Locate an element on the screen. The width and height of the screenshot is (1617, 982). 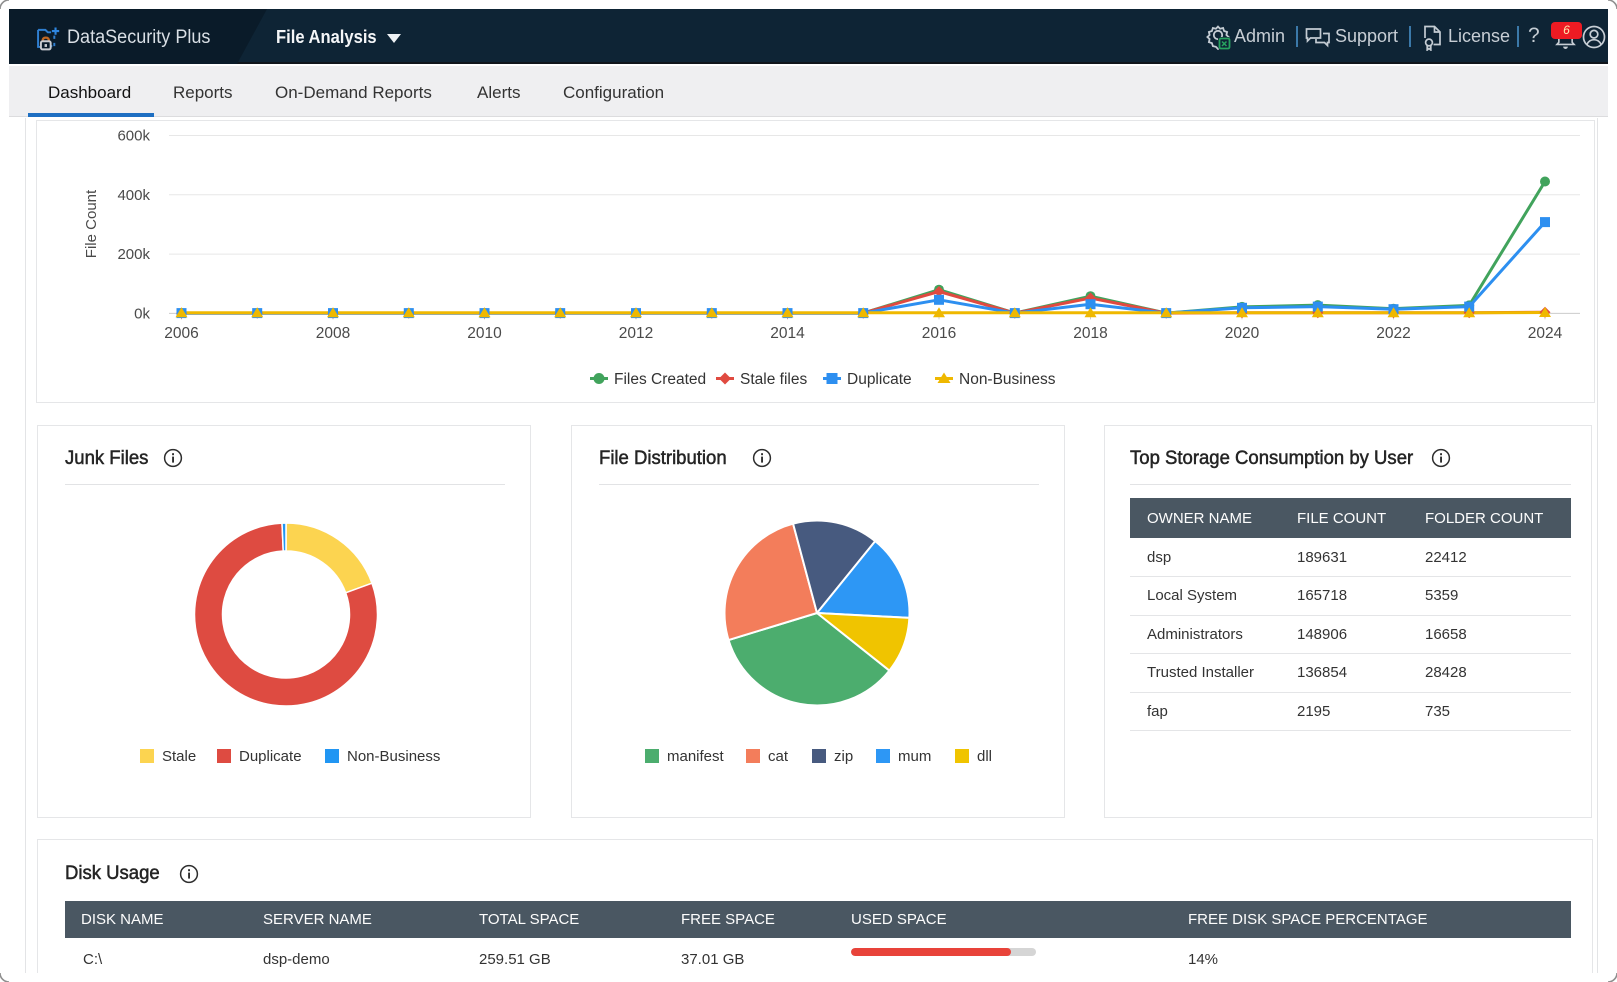
svg-text: 2010 is located at coordinates (484, 333).